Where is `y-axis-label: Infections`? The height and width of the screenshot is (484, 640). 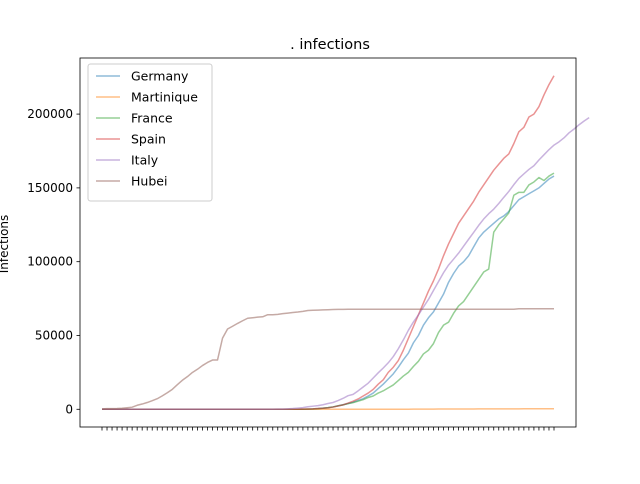
y-axis-label: Infections is located at coordinates (5, 244).